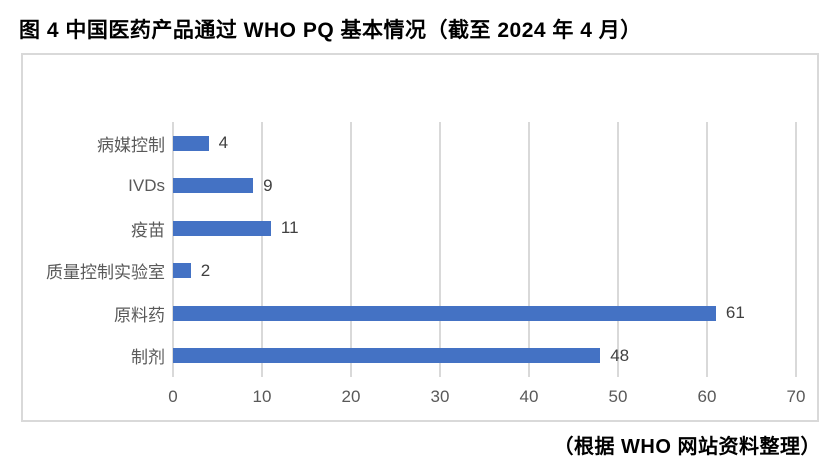 The width and height of the screenshot is (838, 466). What do you see at coordinates (148, 230) in the screenshot?
I see `category-label: 疫苗` at bounding box center [148, 230].